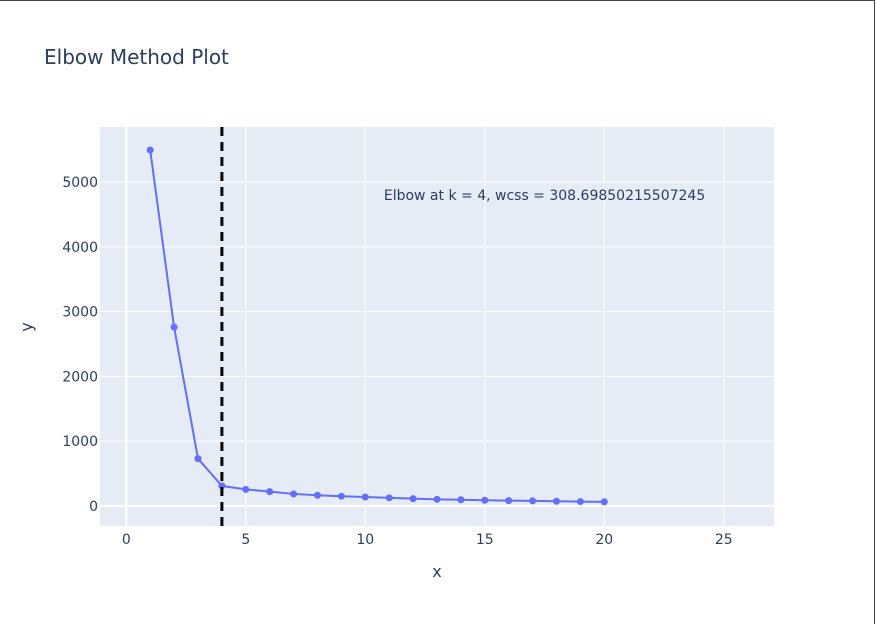 This screenshot has height=626, width=876. I want to click on x-tick-label: 10, so click(365, 540).